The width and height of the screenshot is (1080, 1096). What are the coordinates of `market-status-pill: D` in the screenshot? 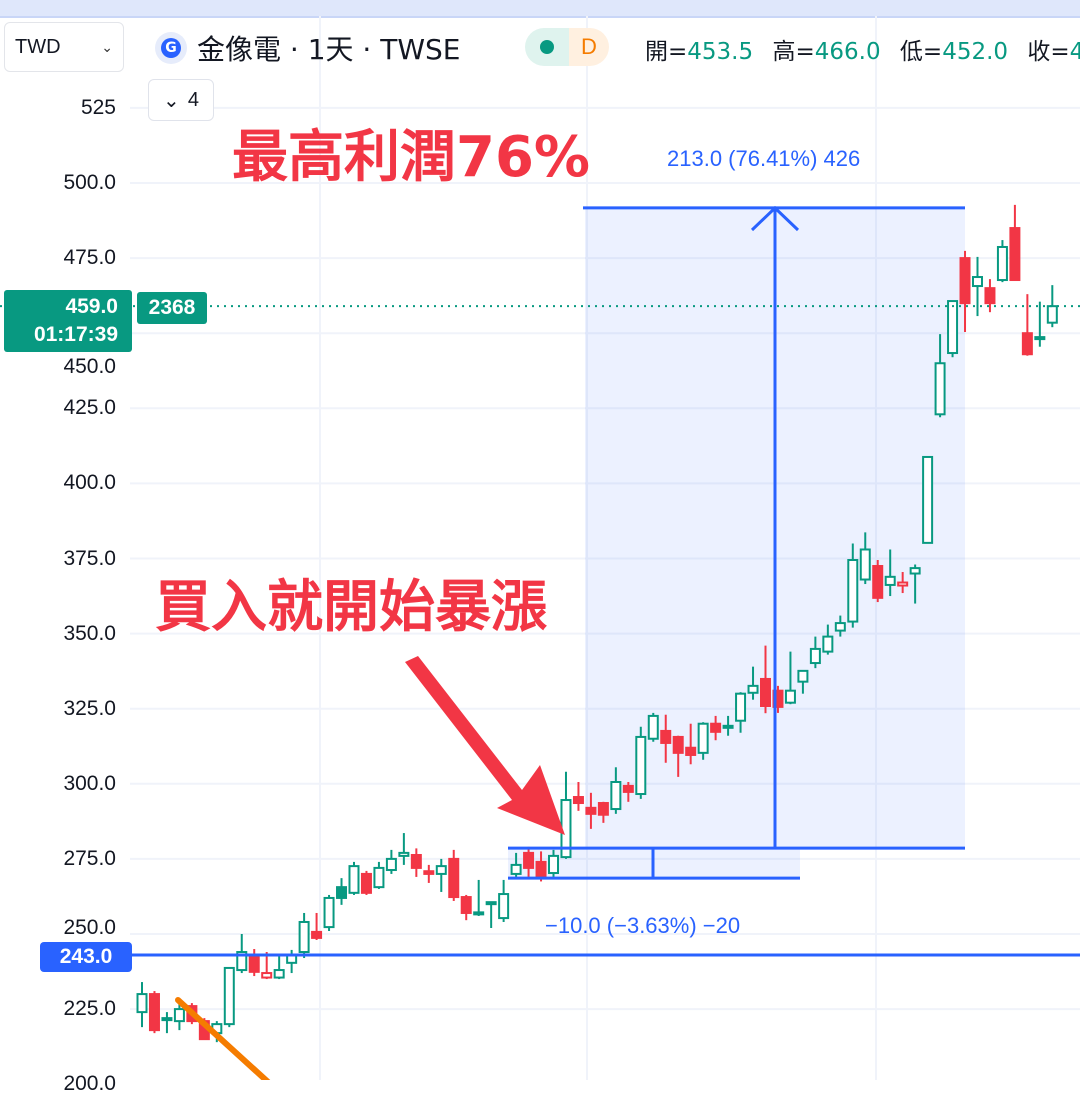 It's located at (567, 47).